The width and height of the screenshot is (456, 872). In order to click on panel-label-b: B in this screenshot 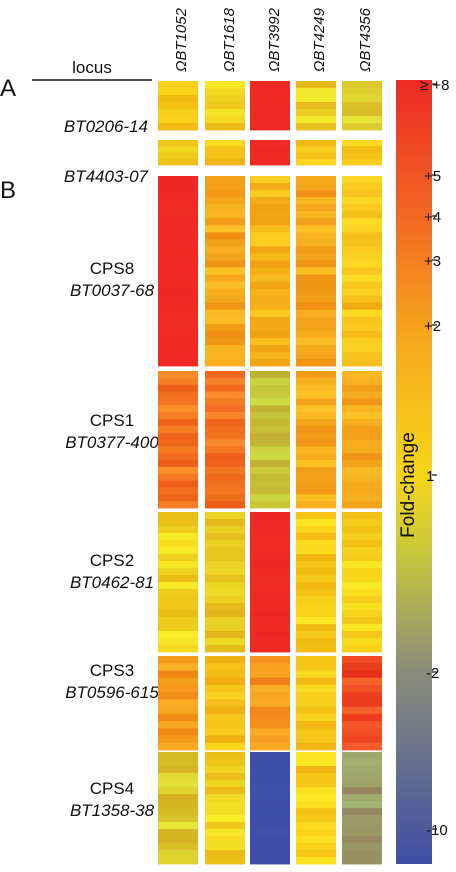, I will do `click(8, 190)`.